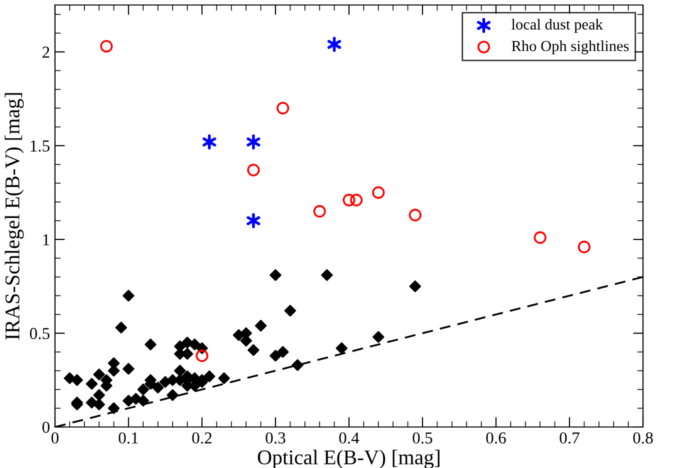 This screenshot has height=468, width=677. Describe the element at coordinates (349, 438) in the screenshot. I see `x-tick-label: 0.4` at that location.